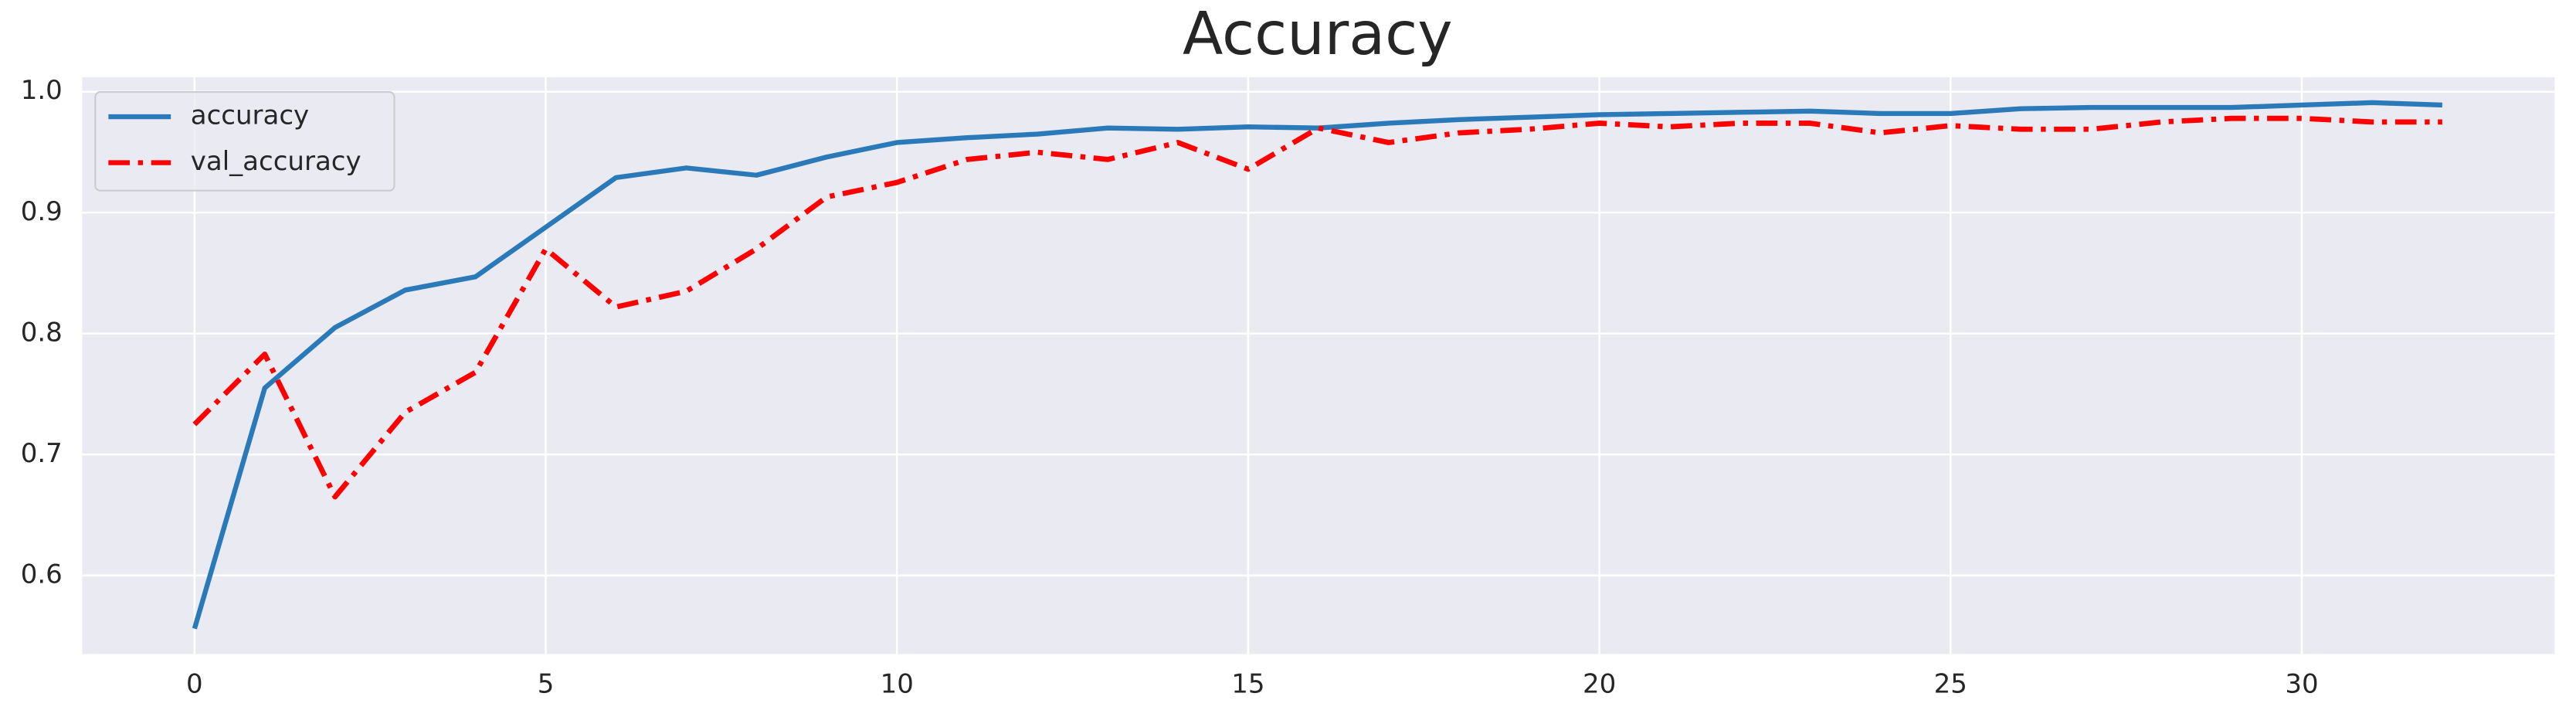 The width and height of the screenshot is (2576, 717). Describe the element at coordinates (276, 161) in the screenshot. I see `legend-label: val_accuracy` at that location.